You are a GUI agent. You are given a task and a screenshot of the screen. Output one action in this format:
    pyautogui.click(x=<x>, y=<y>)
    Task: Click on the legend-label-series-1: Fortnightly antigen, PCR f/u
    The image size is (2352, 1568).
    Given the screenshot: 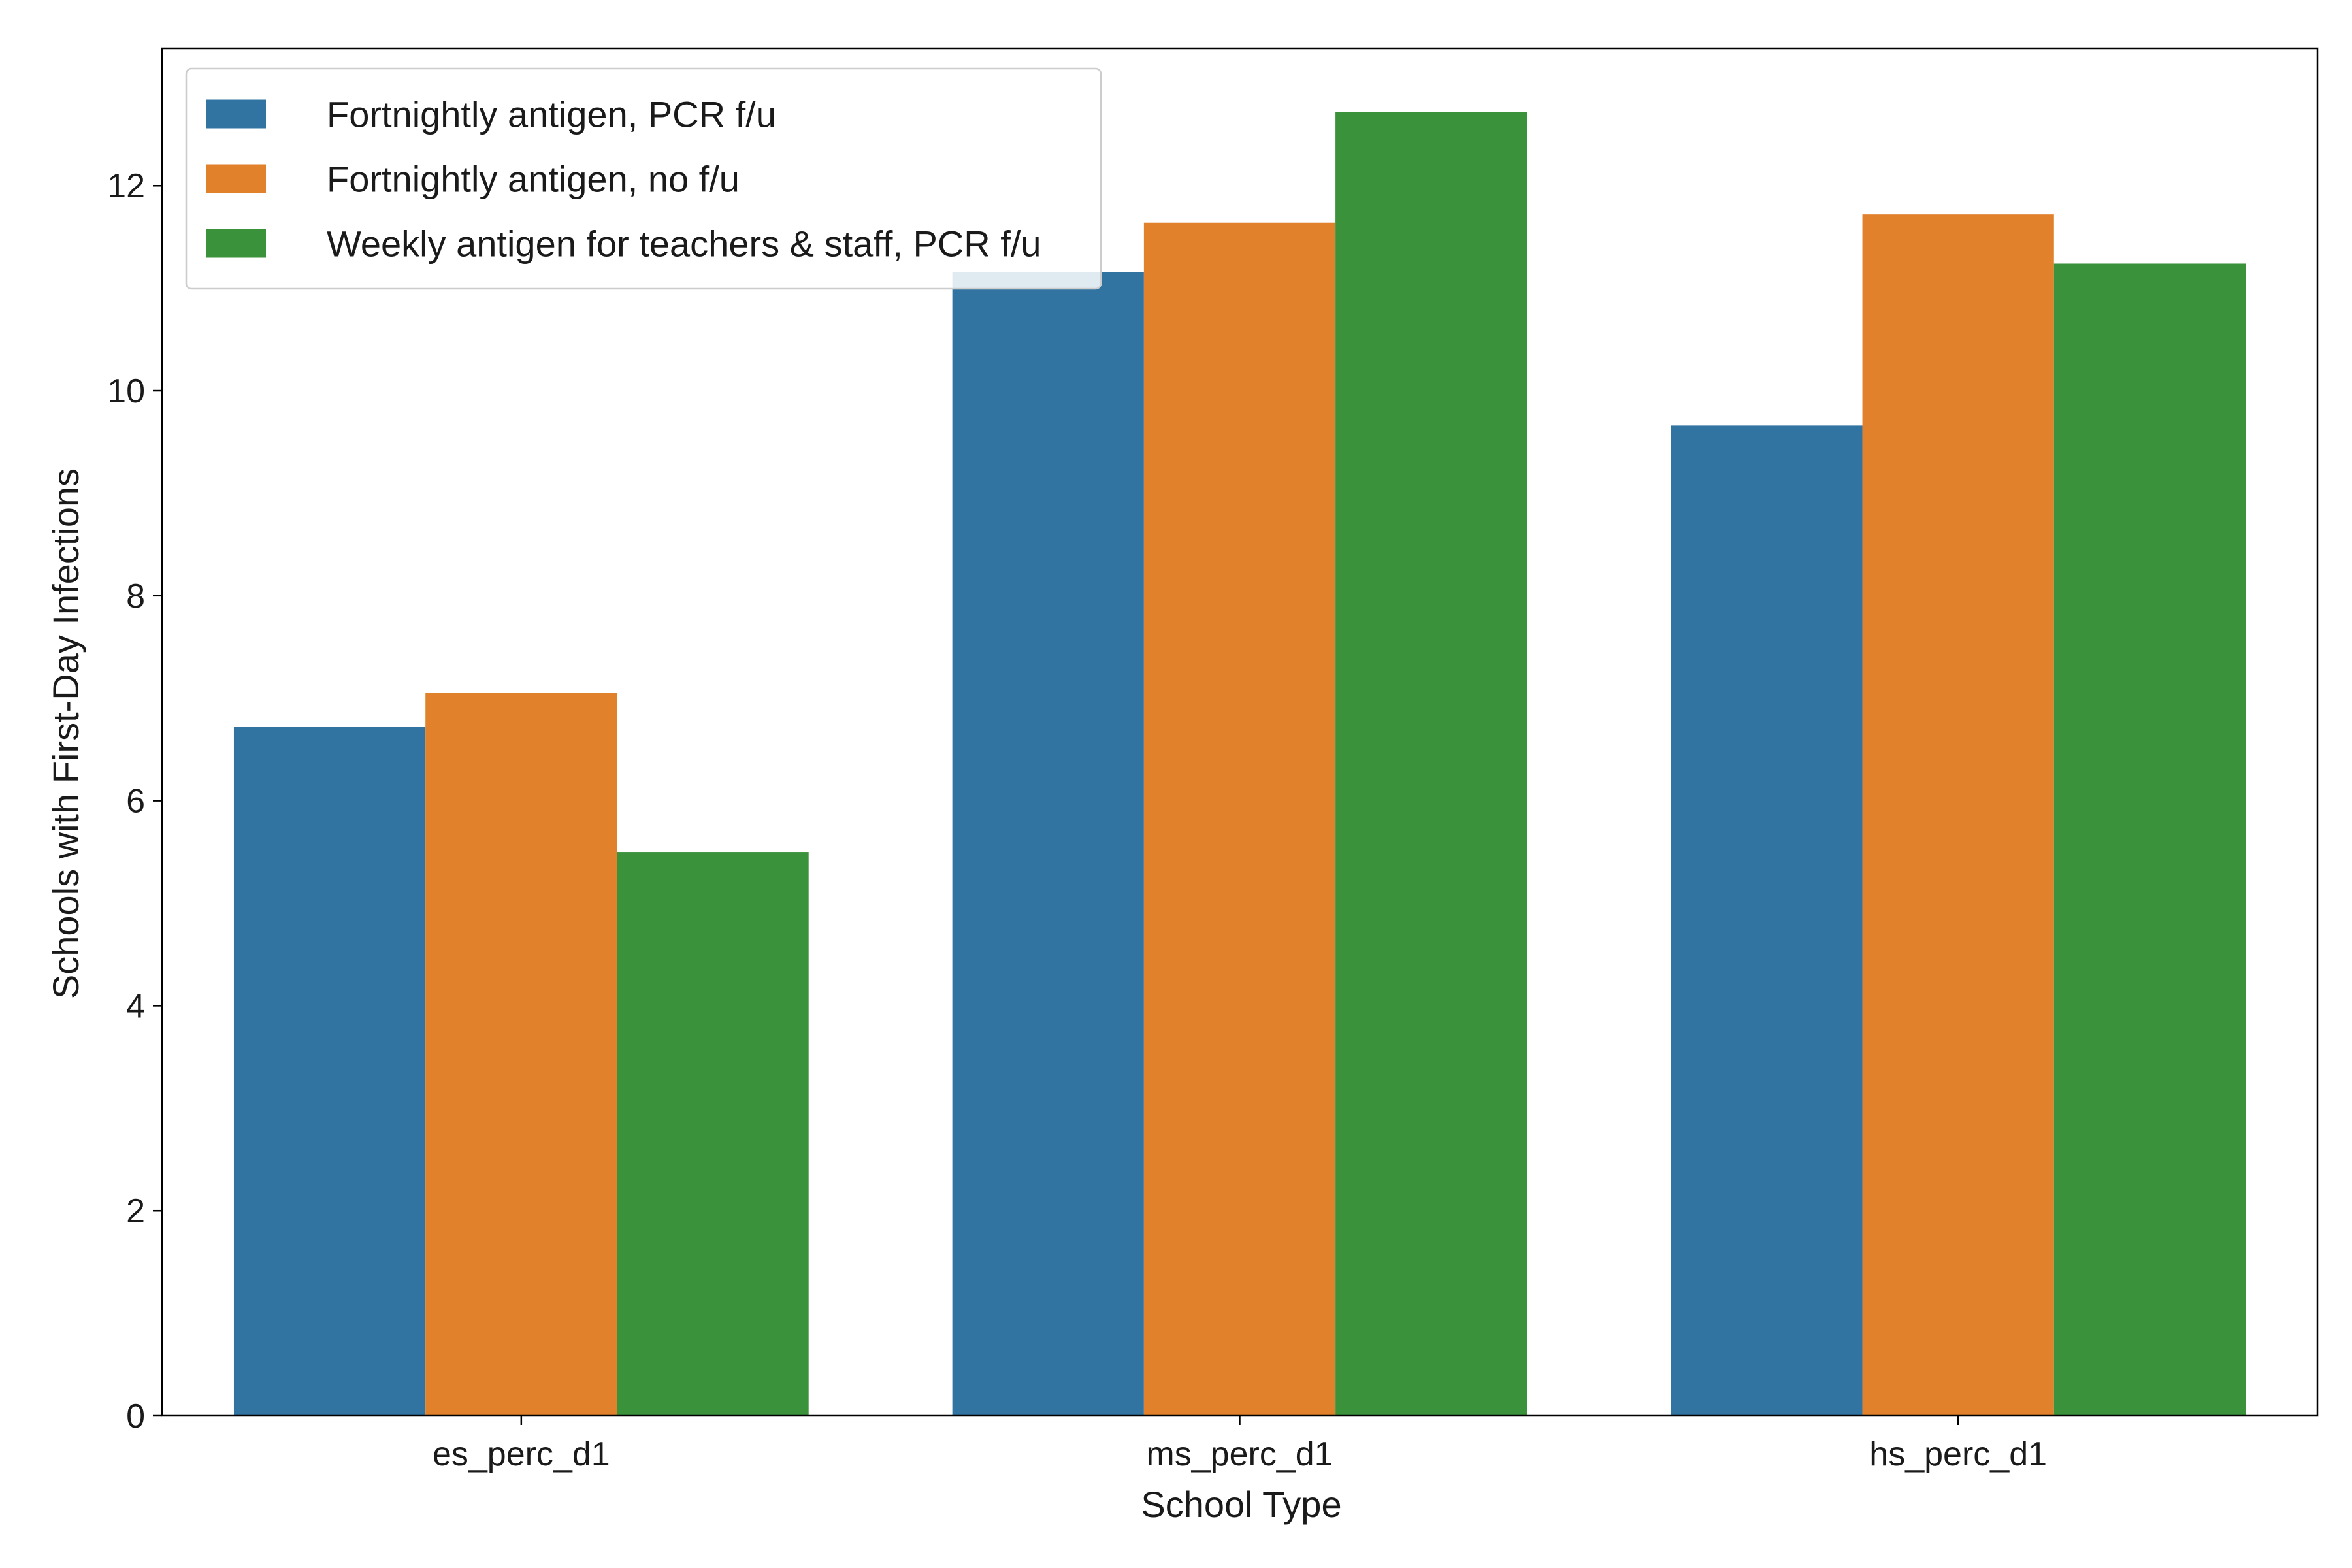 What is the action you would take?
    pyautogui.click(x=551, y=114)
    